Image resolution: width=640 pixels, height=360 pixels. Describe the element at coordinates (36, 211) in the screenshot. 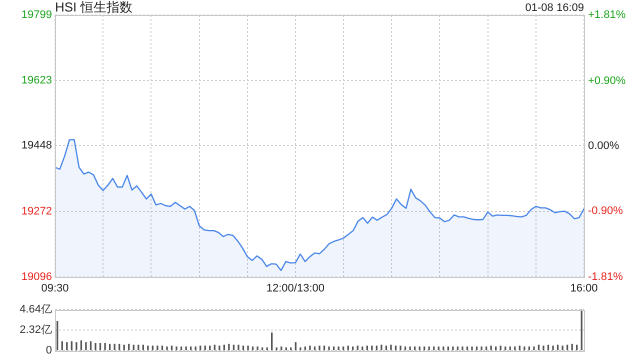

I see `y-tick-label: 19272` at that location.